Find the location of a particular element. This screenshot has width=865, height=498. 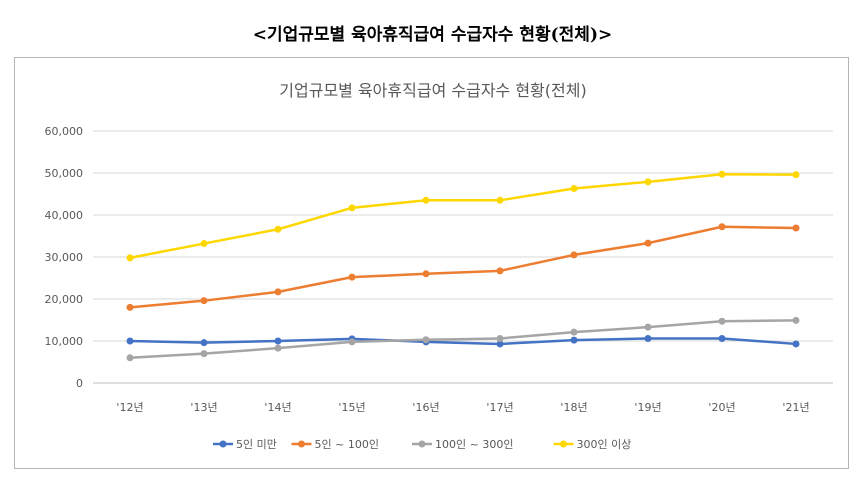

y-tick-label: 30,000 is located at coordinates (64, 257).